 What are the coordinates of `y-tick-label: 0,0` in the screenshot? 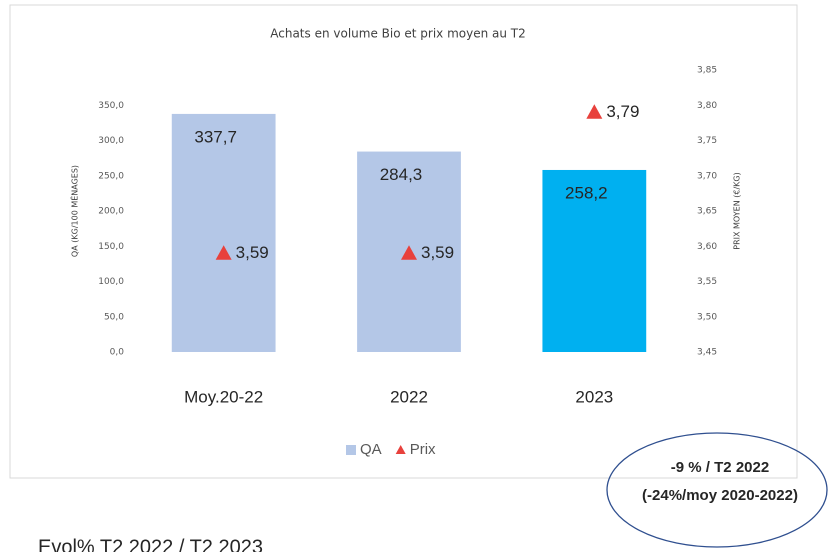 It's located at (117, 353).